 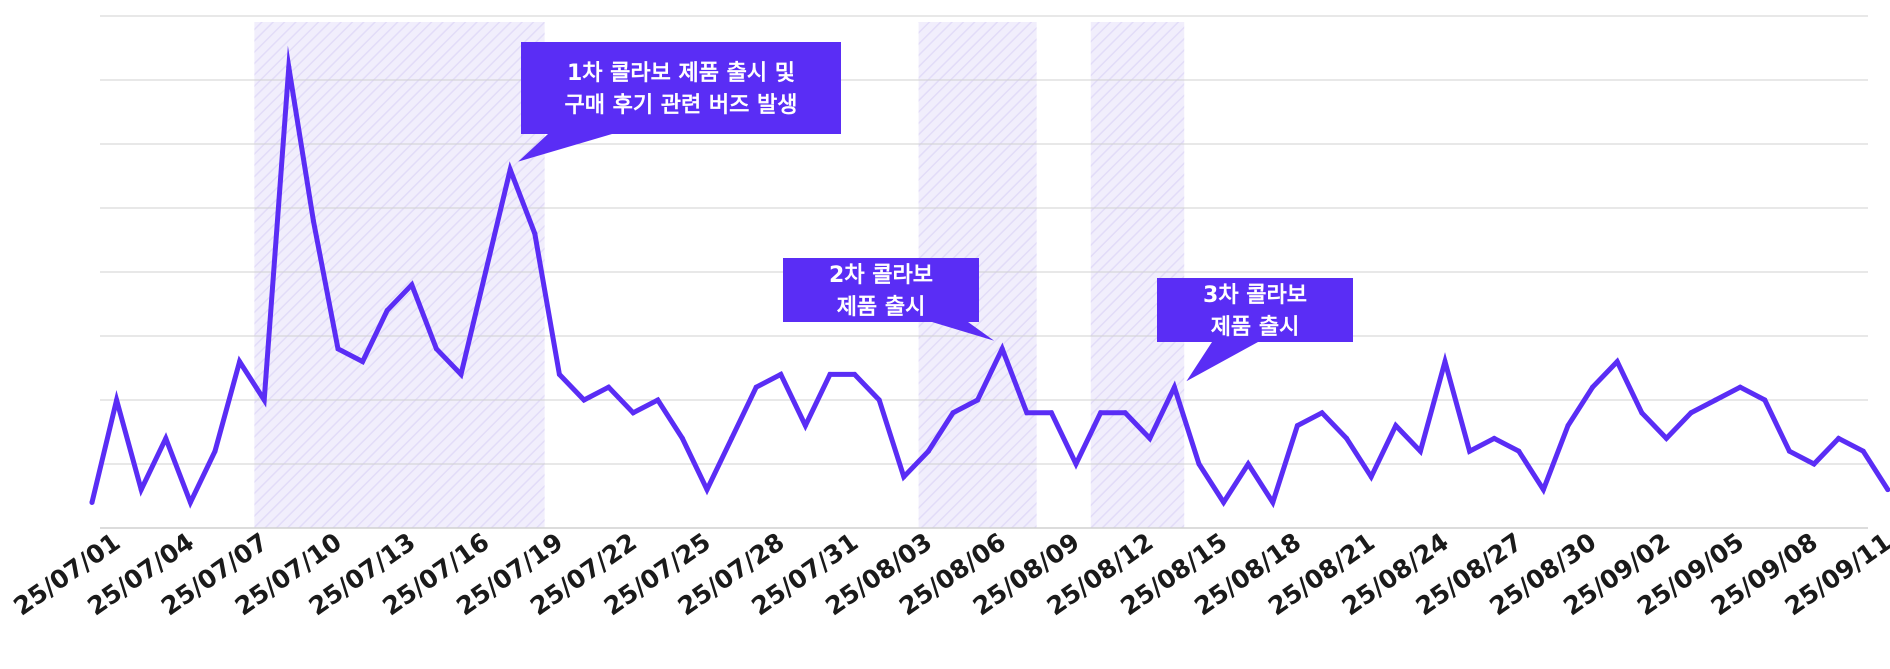 What do you see at coordinates (830, 374) in the screenshot?
I see `data-point-25/07/31` at bounding box center [830, 374].